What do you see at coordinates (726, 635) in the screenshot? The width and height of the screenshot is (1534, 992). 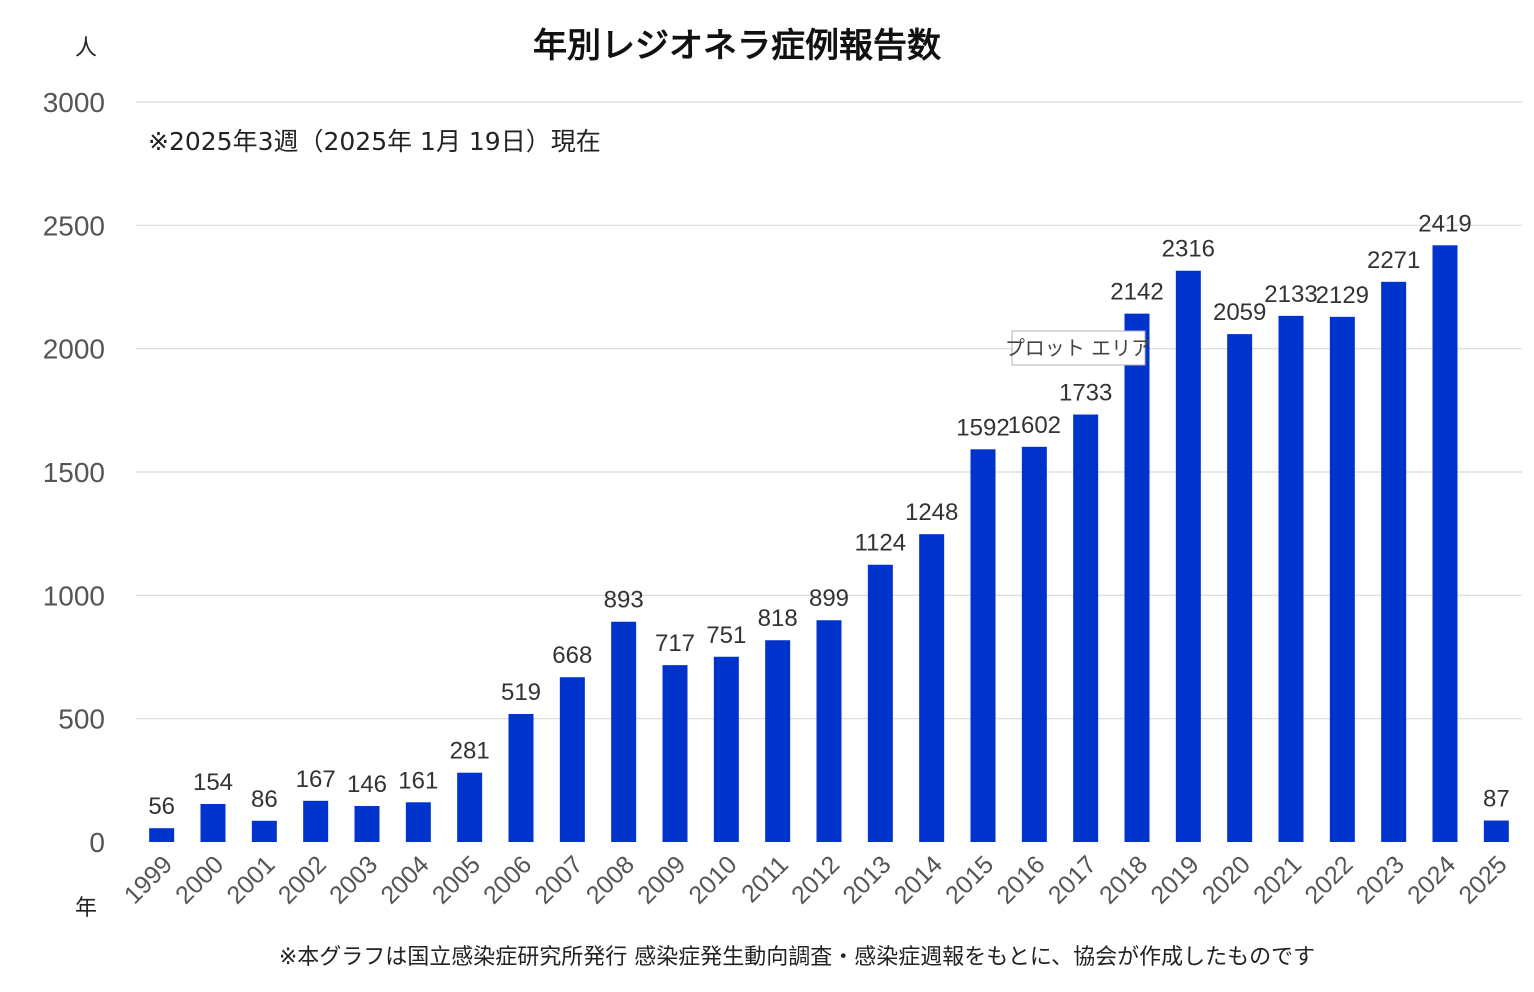 I see `data-label: 751` at bounding box center [726, 635].